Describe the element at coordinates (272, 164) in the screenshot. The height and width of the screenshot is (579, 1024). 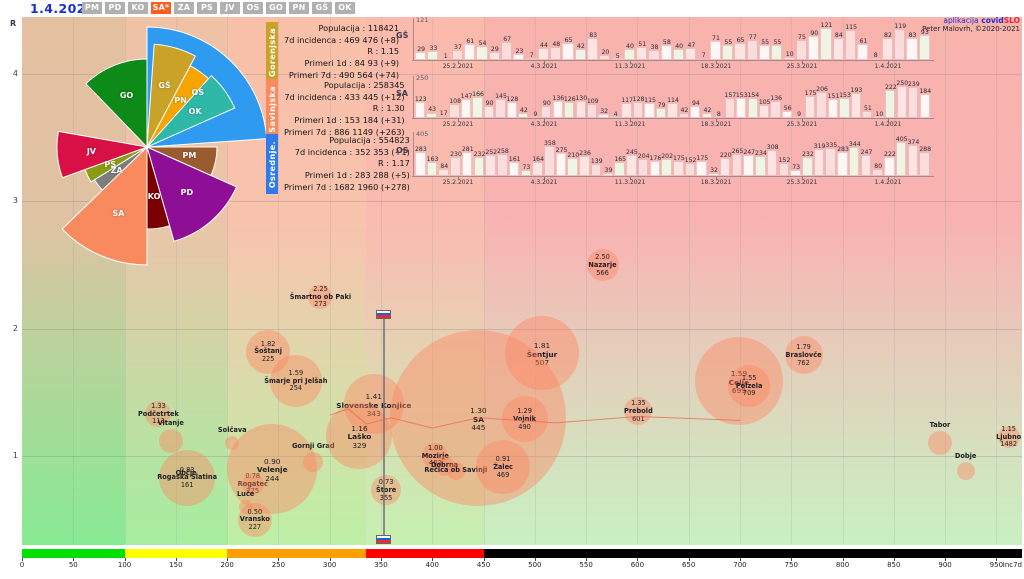
I see `panel-region-tab: Osrednje.` at that location.